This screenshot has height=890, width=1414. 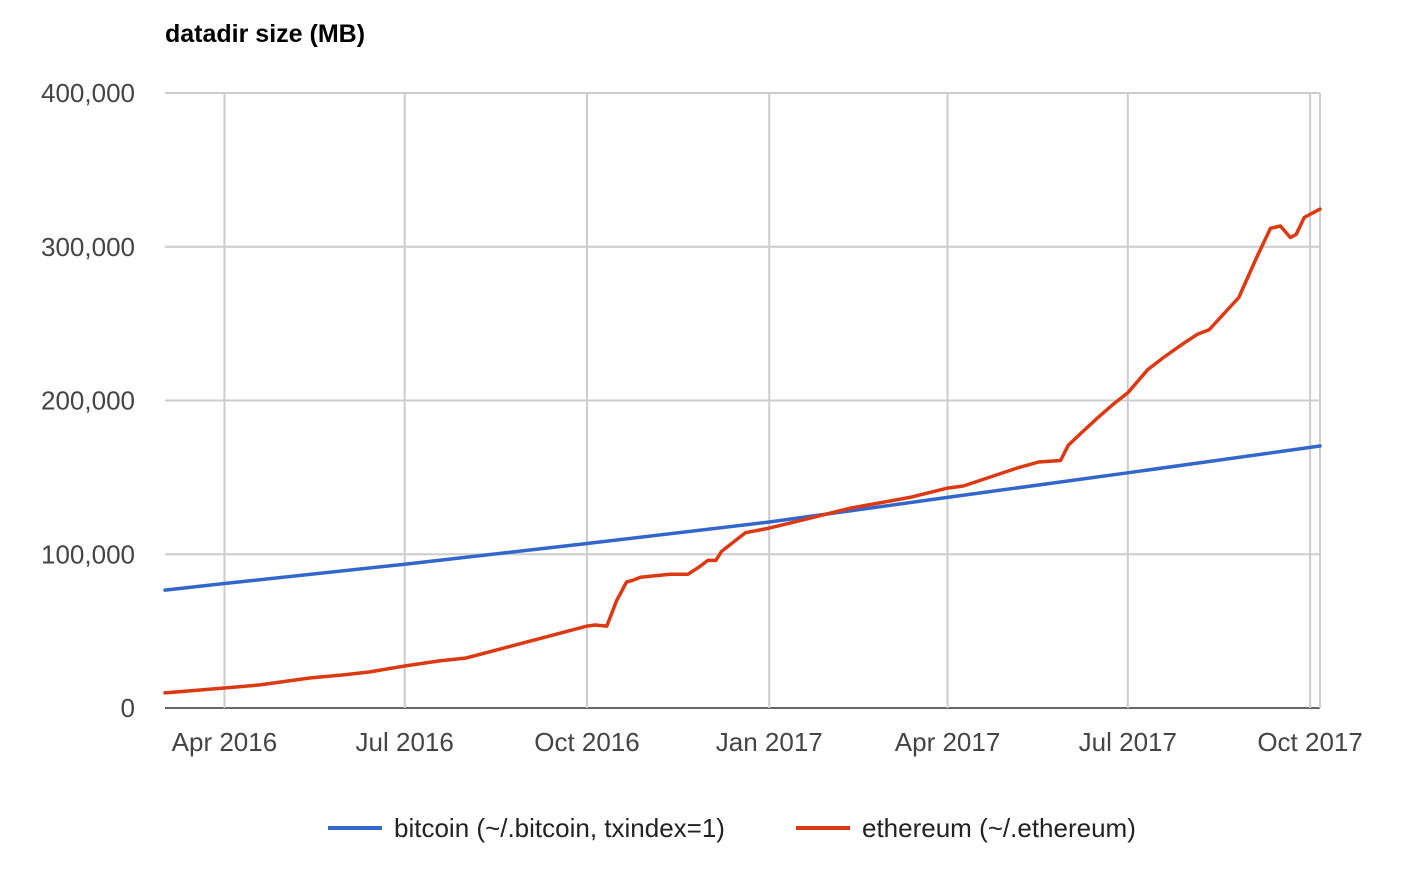 I want to click on series-line-bitcoin, so click(x=742, y=518).